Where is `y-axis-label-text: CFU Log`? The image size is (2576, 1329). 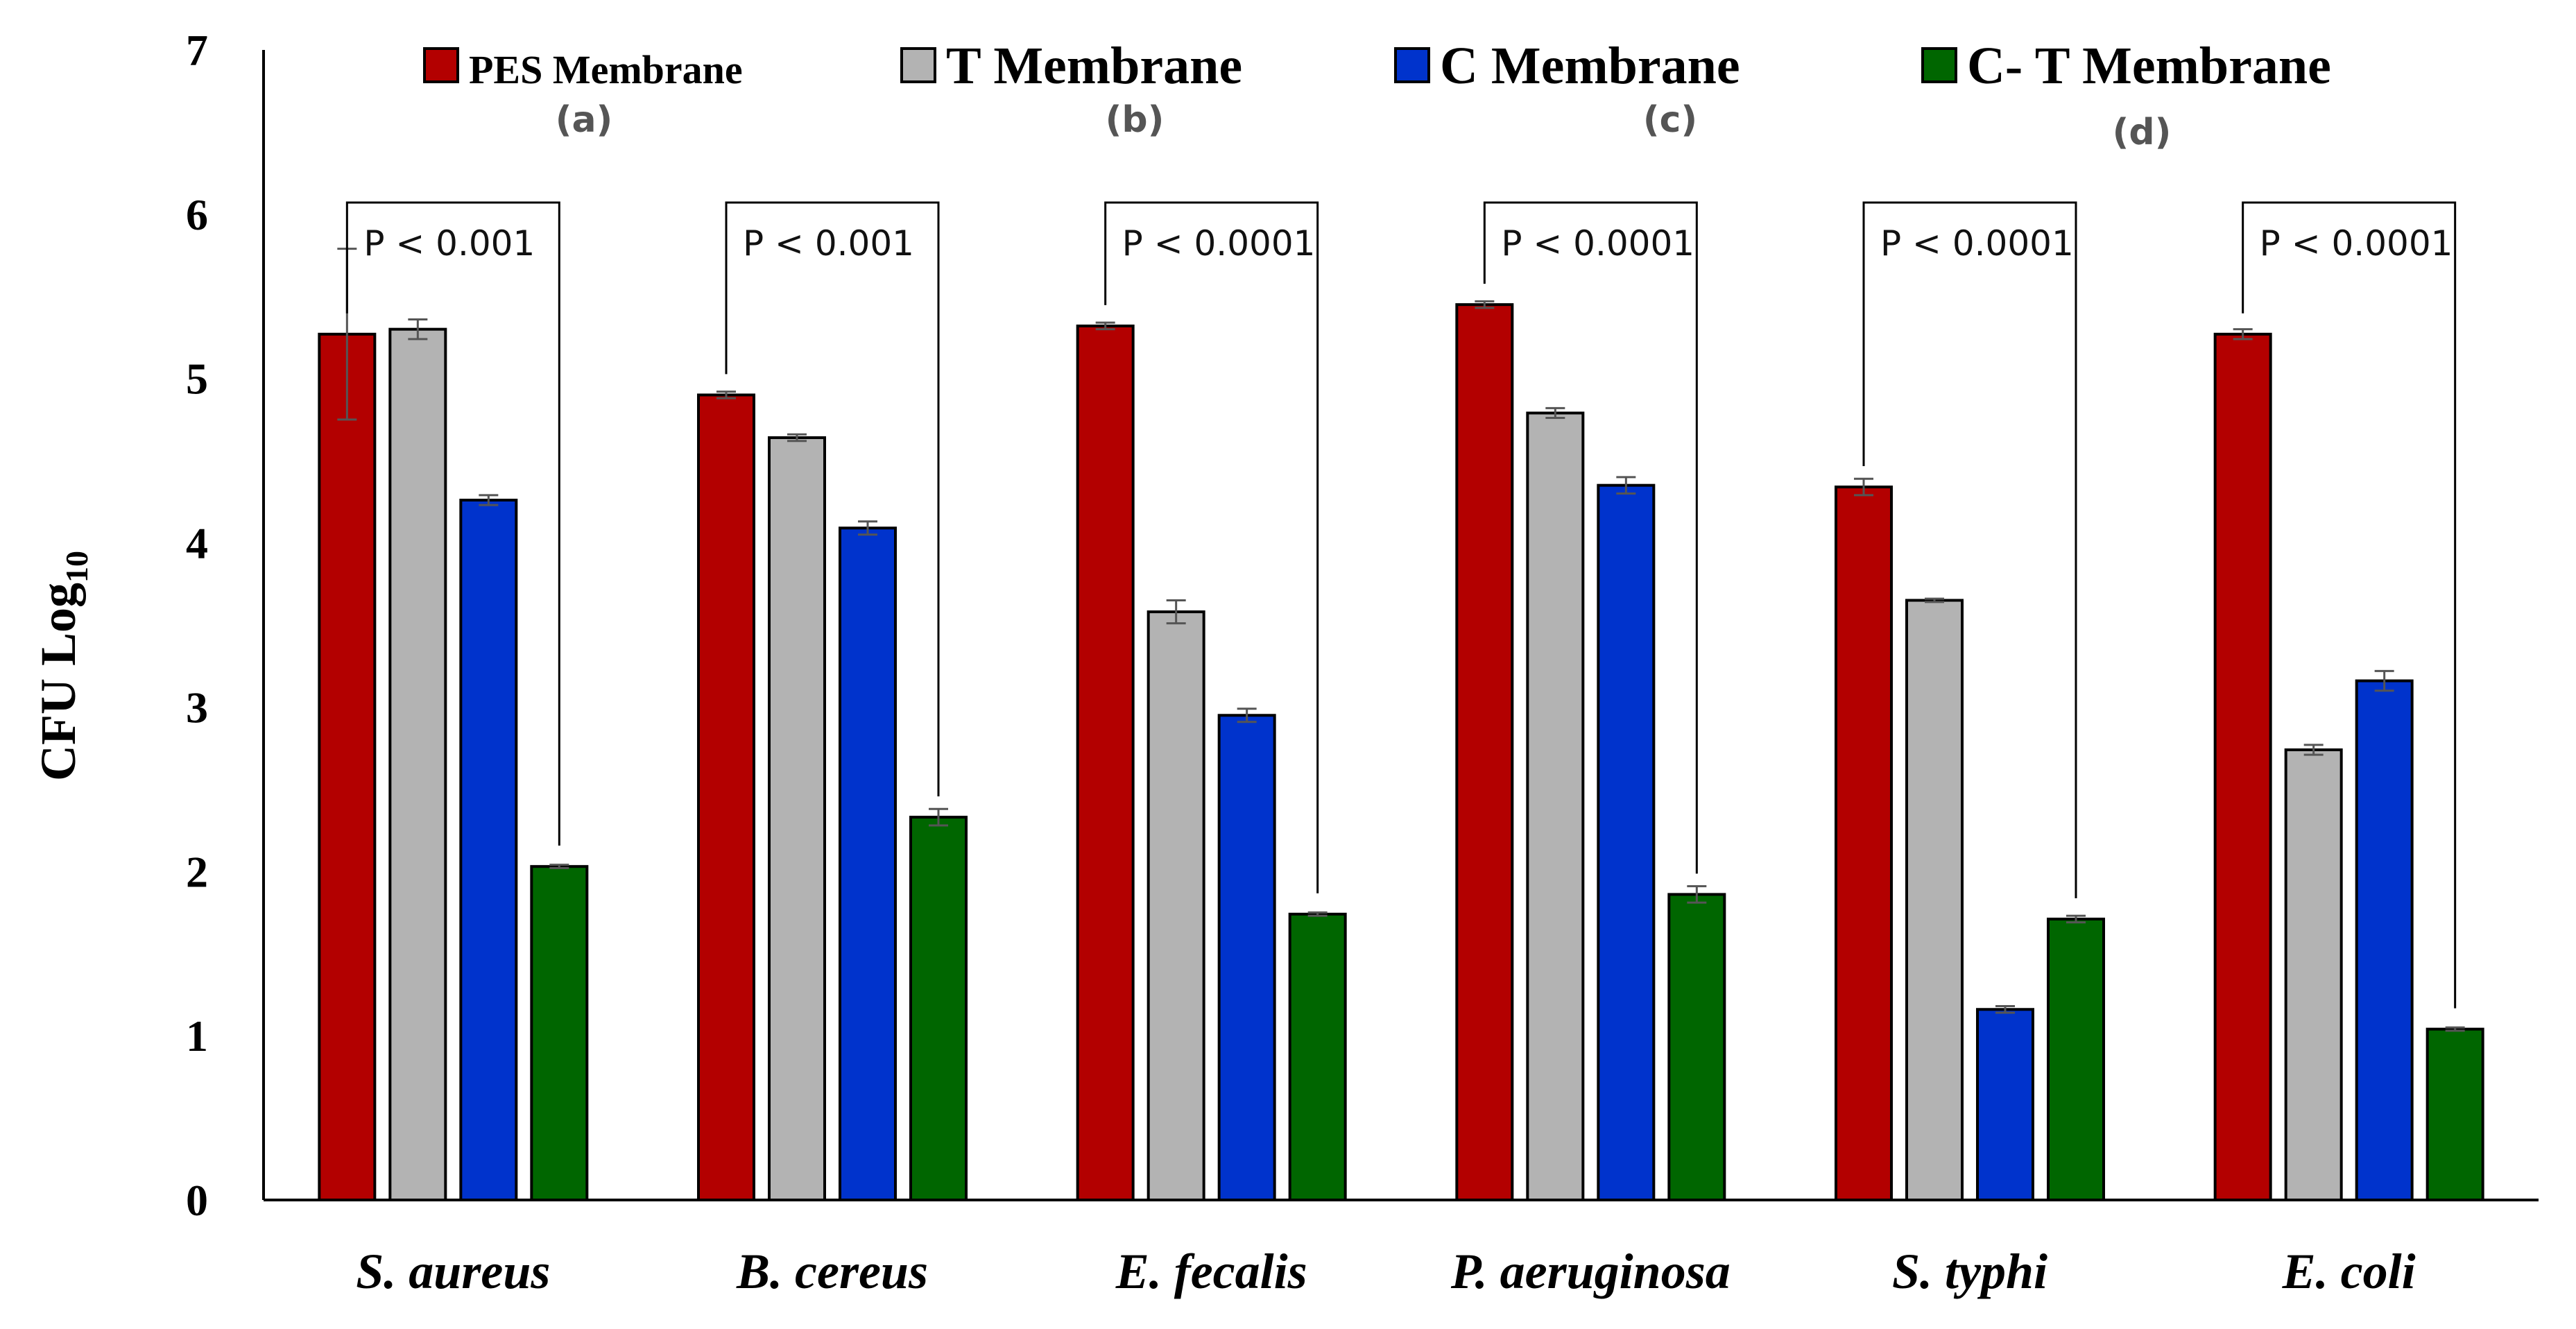
y-axis-label-text: CFU Log is located at coordinates (58, 682).